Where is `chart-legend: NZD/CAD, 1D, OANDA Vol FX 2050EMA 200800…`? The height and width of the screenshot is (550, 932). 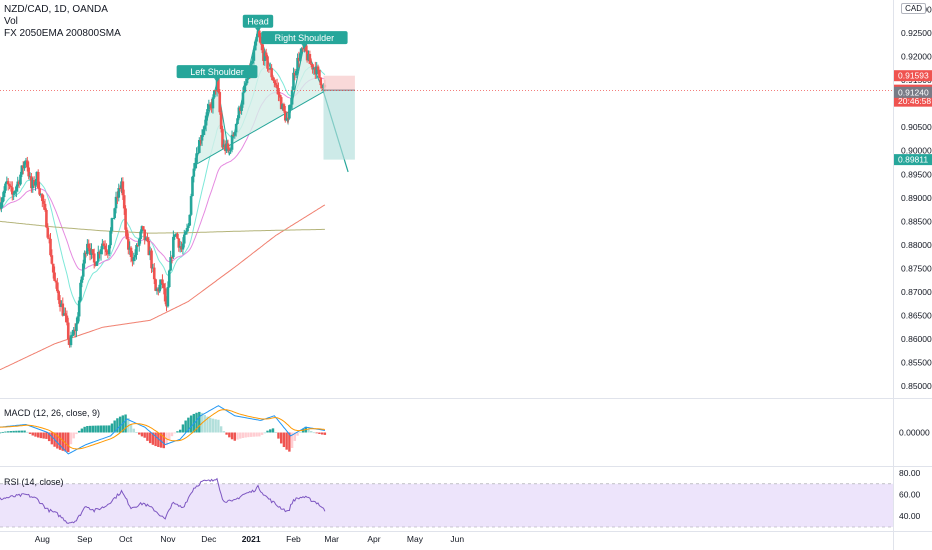 chart-legend: NZD/CAD, 1D, OANDA Vol FX 2050EMA 200800… is located at coordinates (62, 22).